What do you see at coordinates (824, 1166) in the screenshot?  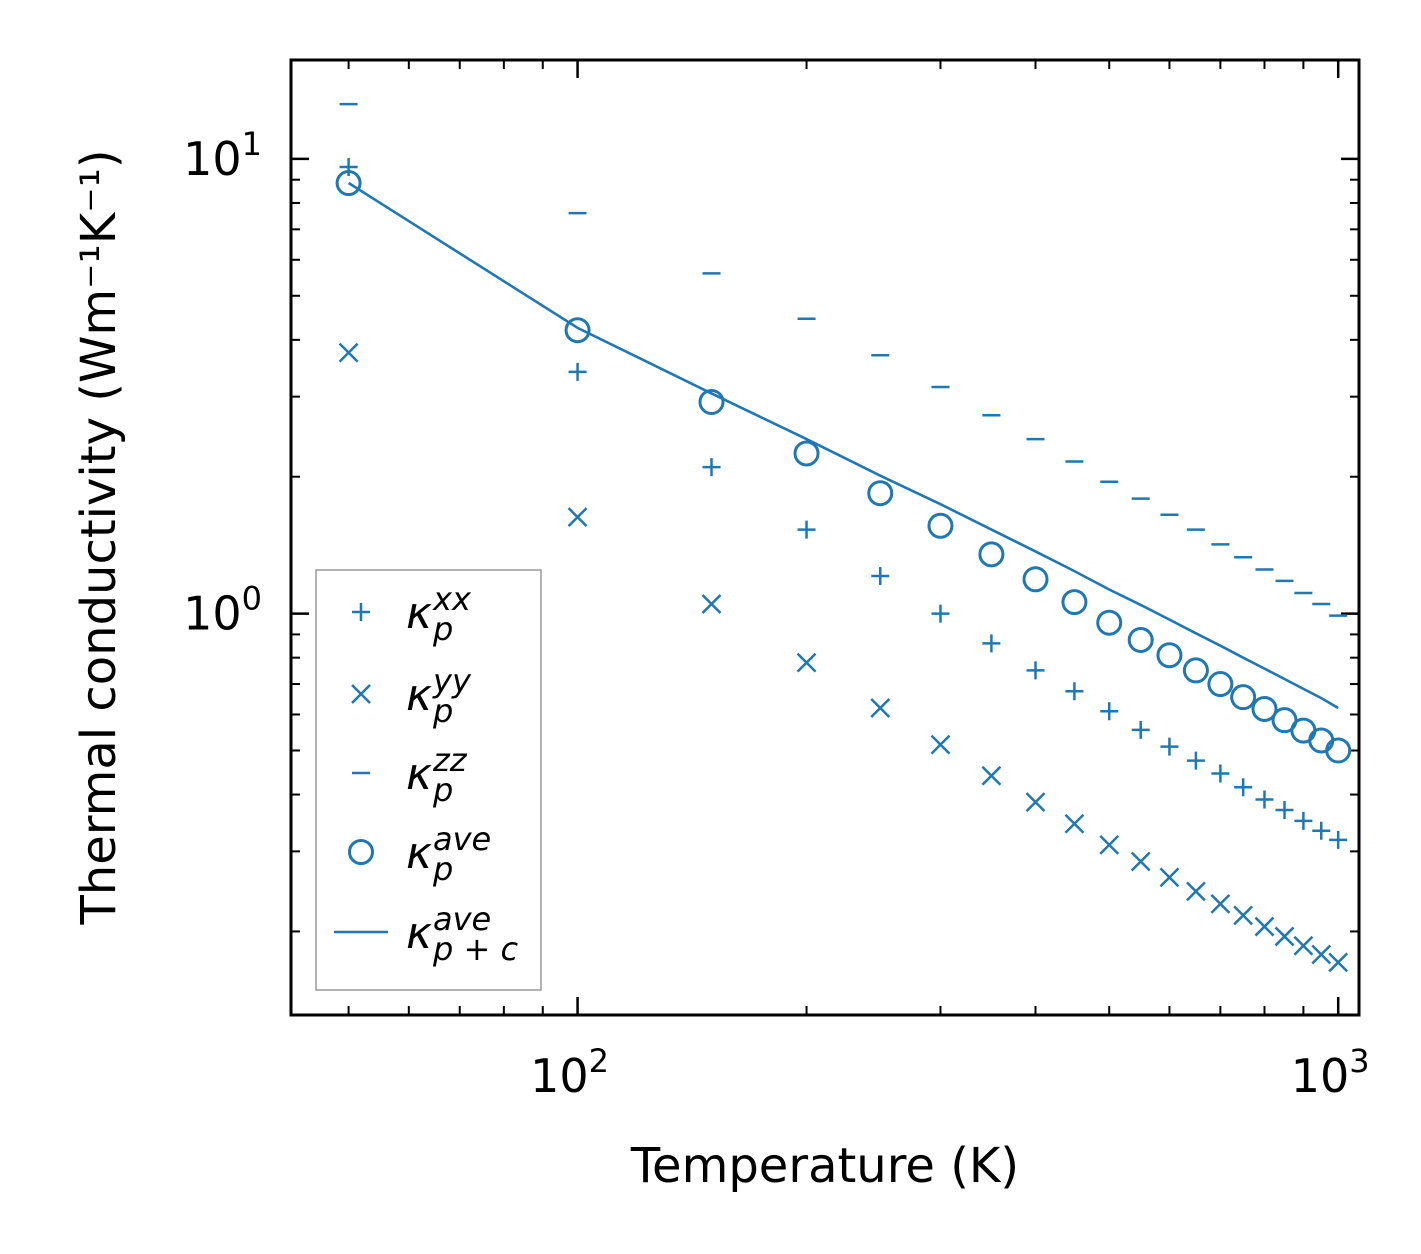 I see `x-axis-label: Temperature (K)` at bounding box center [824, 1166].